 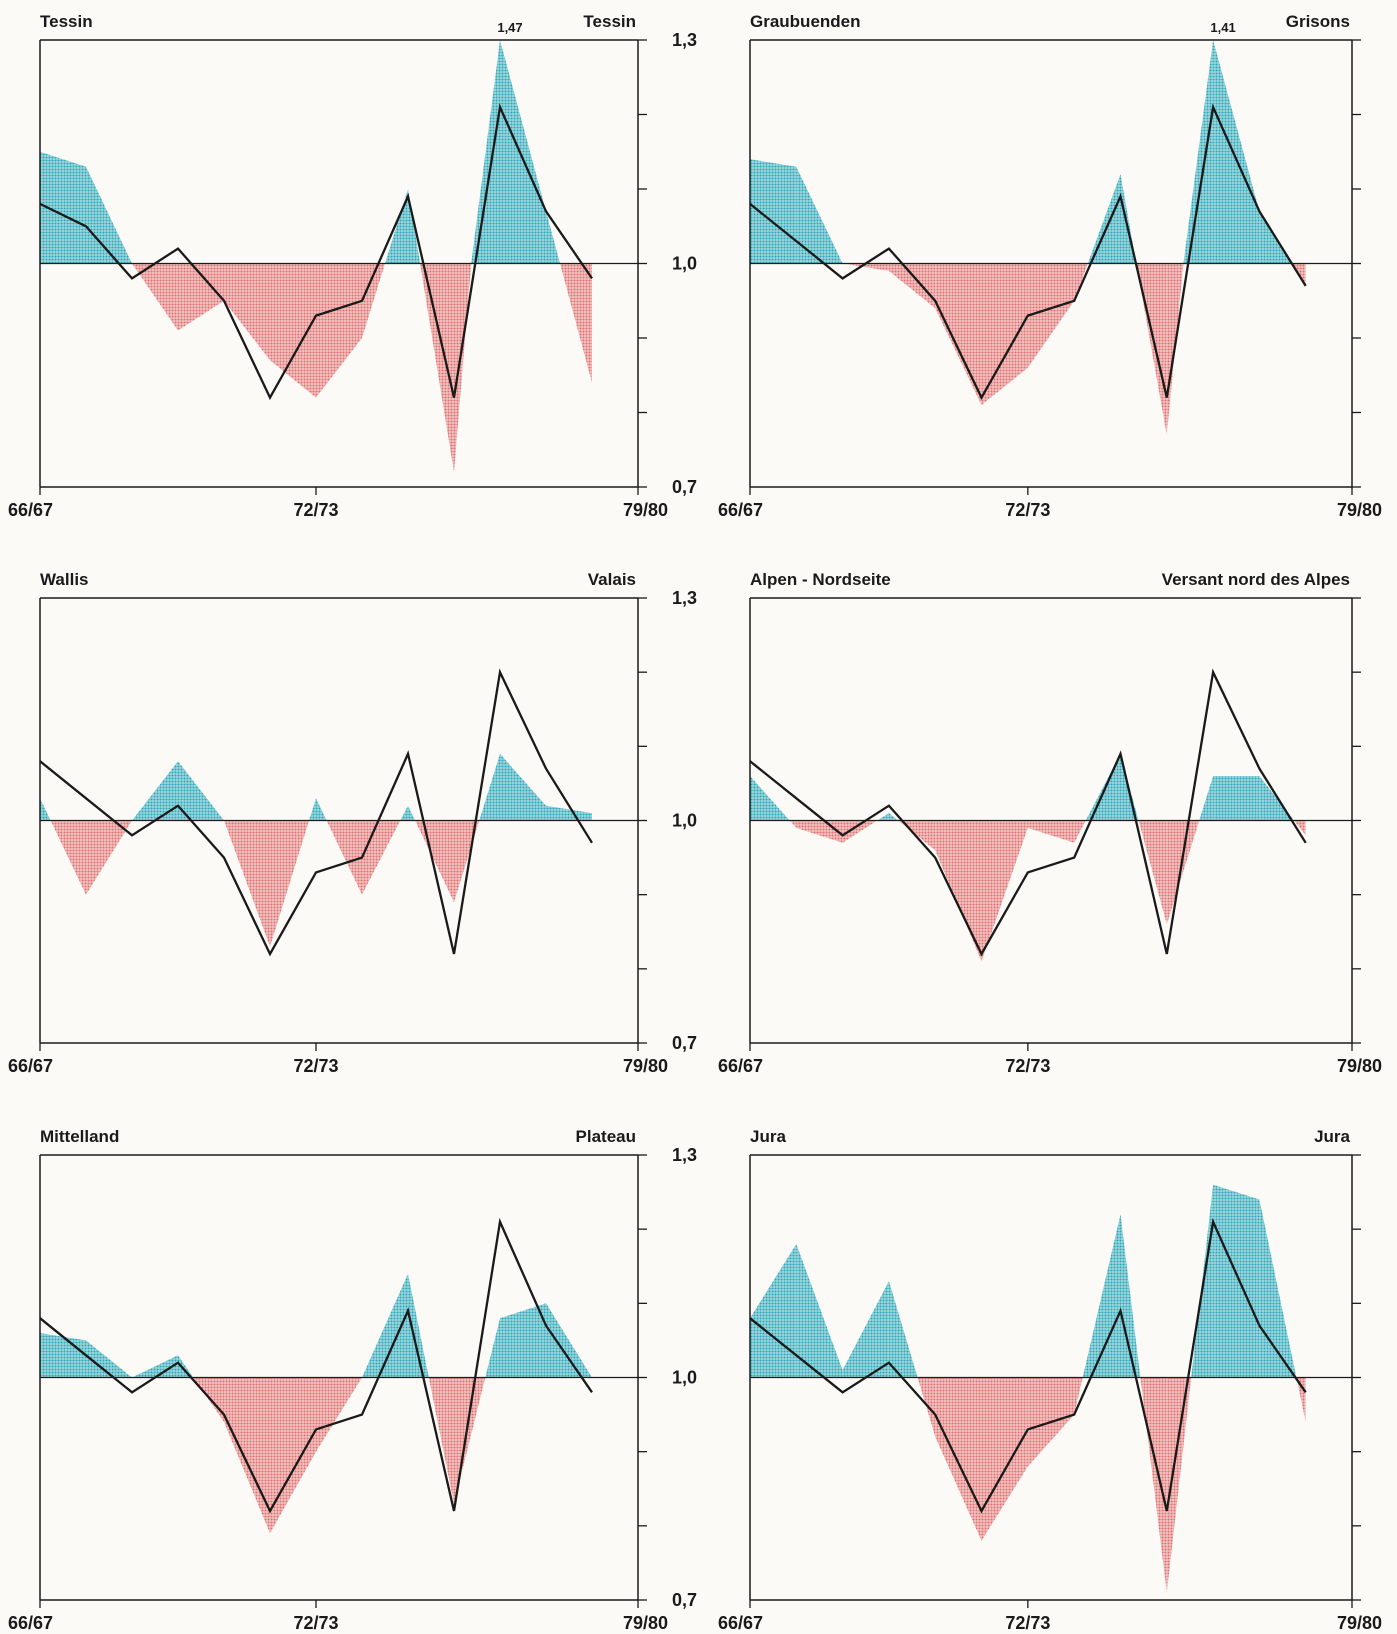 I want to click on peak-annotation: 1,41, so click(x=1222, y=27).